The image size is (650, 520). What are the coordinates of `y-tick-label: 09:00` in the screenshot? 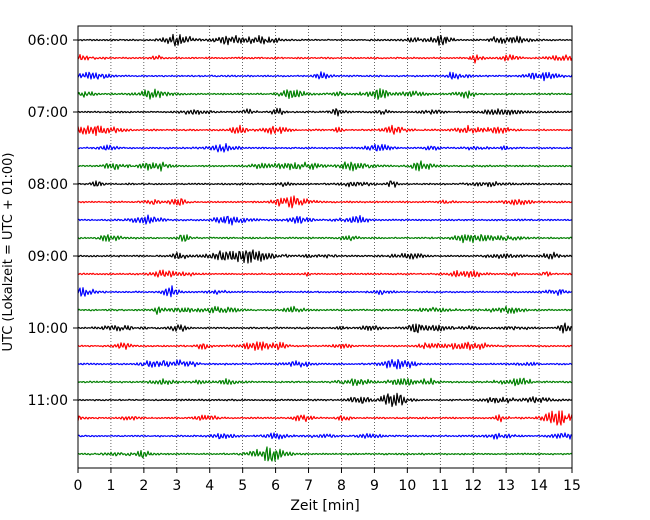 It's located at (48, 257).